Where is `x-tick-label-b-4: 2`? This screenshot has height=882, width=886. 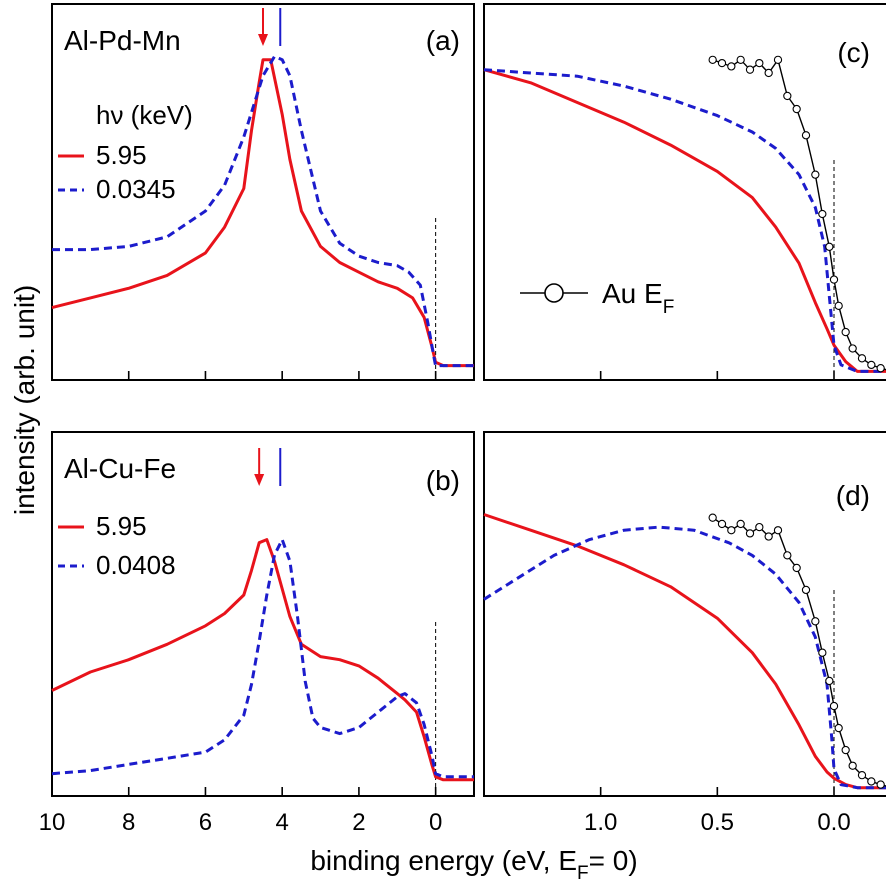 x-tick-label-b-4: 2 is located at coordinates (358, 822).